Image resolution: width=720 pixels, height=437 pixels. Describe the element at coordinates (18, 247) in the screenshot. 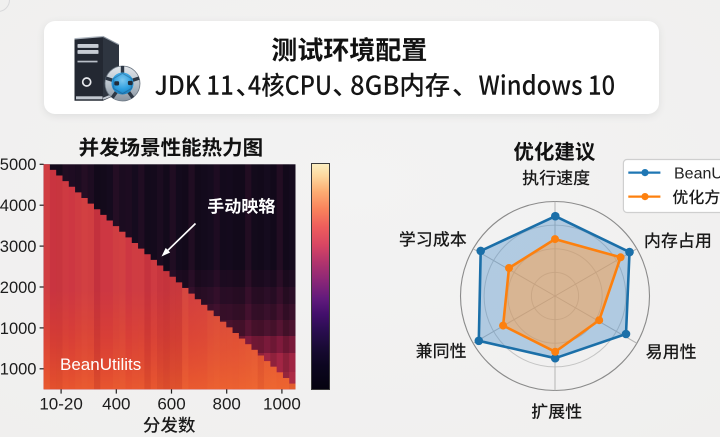

I see `svg-text: 3000` at that location.